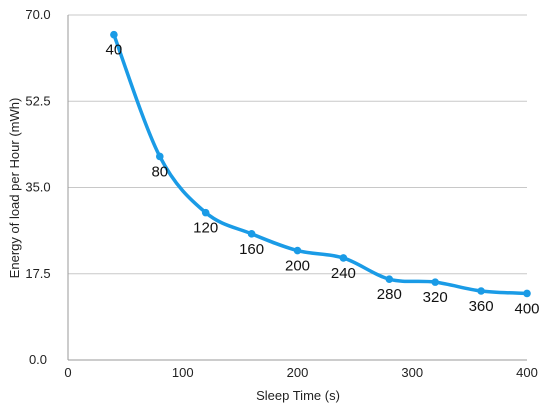 This screenshot has height=407, width=550. I want to click on y-tick-label: 17.5, so click(37, 273).